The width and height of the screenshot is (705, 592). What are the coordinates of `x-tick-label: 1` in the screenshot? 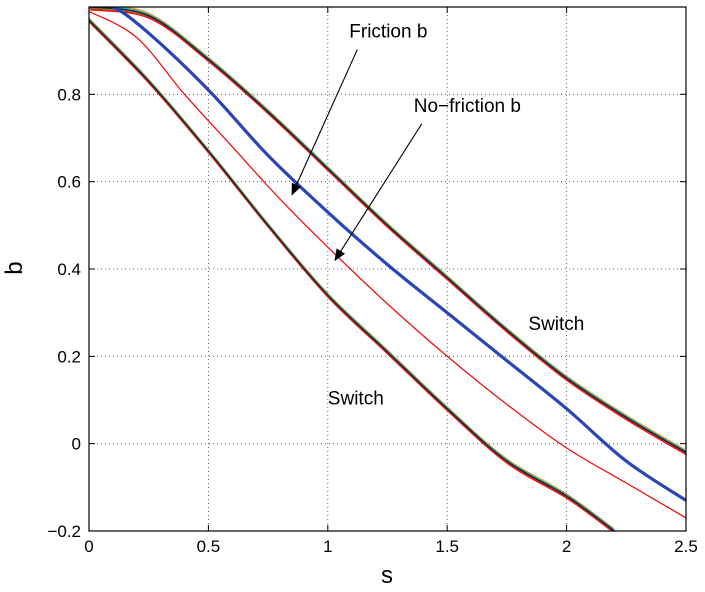 It's located at (327, 546).